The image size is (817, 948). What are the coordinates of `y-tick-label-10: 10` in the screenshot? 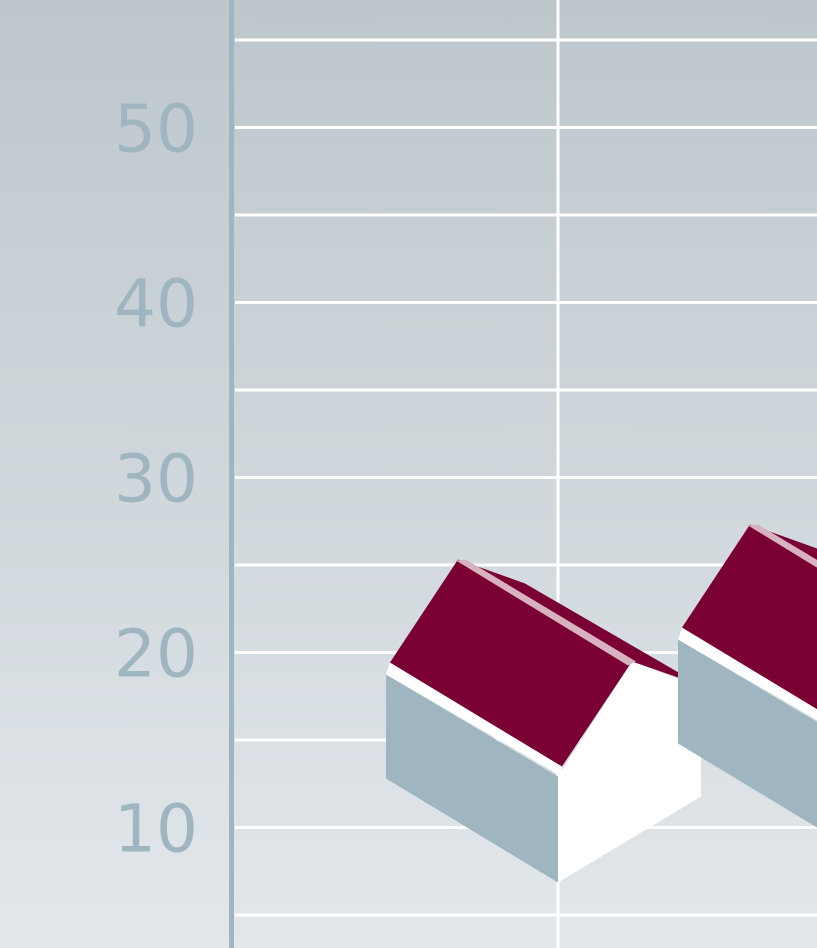 It's located at (156, 829).